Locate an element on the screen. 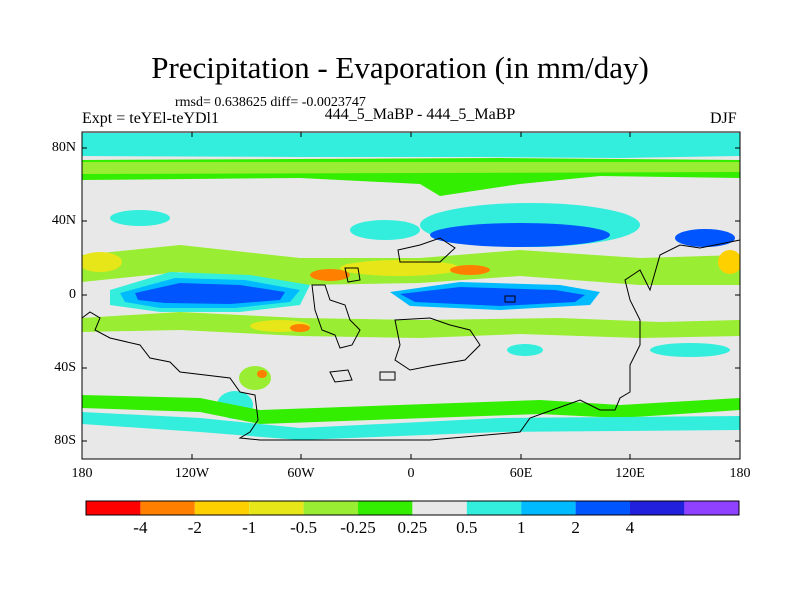 This screenshot has height=600, width=800. case-label: 444_5_MaBP - 444_5_MaBP is located at coordinates (420, 114).